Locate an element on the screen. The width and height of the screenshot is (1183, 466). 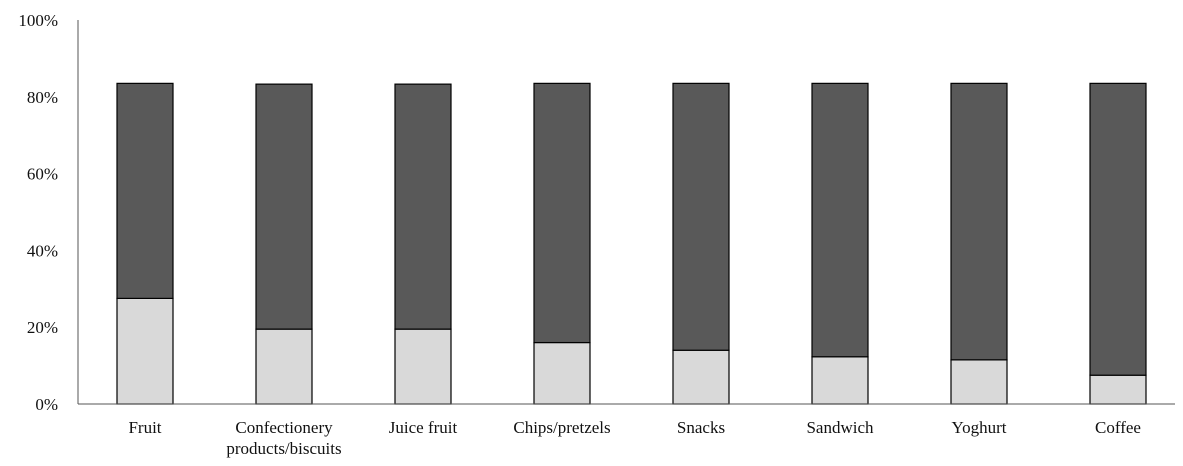
x-category-label-line: products/biscuits is located at coordinates (283, 448).